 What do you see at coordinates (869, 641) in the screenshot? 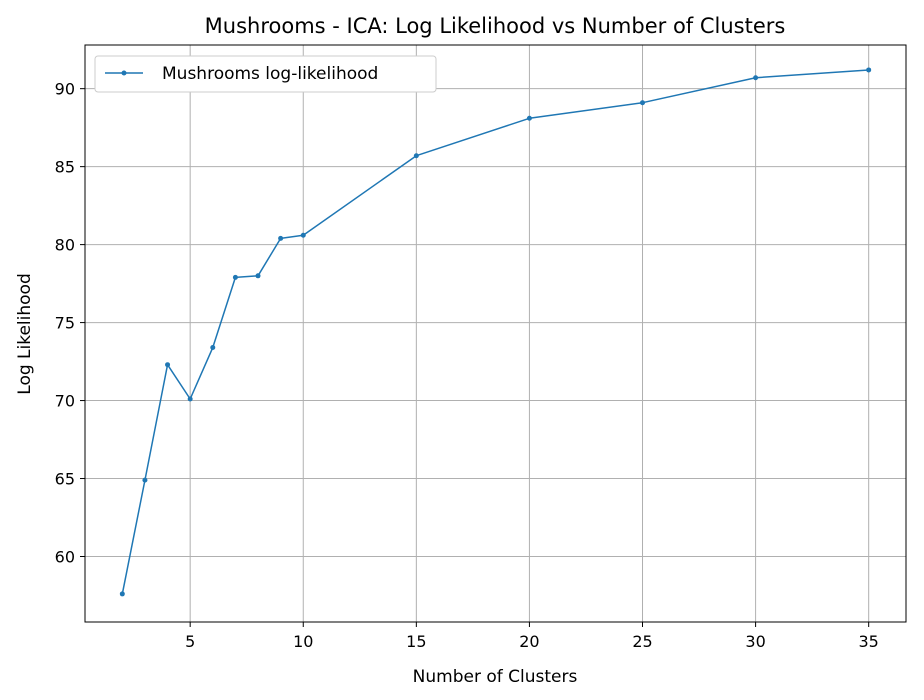
I see `x-tick-label: 35` at bounding box center [869, 641].